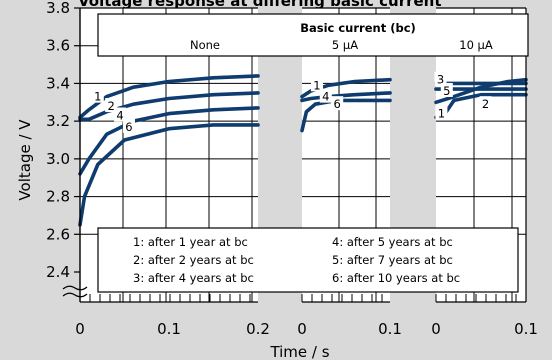  I want to click on legend-title: Basic current (bc), so click(358, 28).